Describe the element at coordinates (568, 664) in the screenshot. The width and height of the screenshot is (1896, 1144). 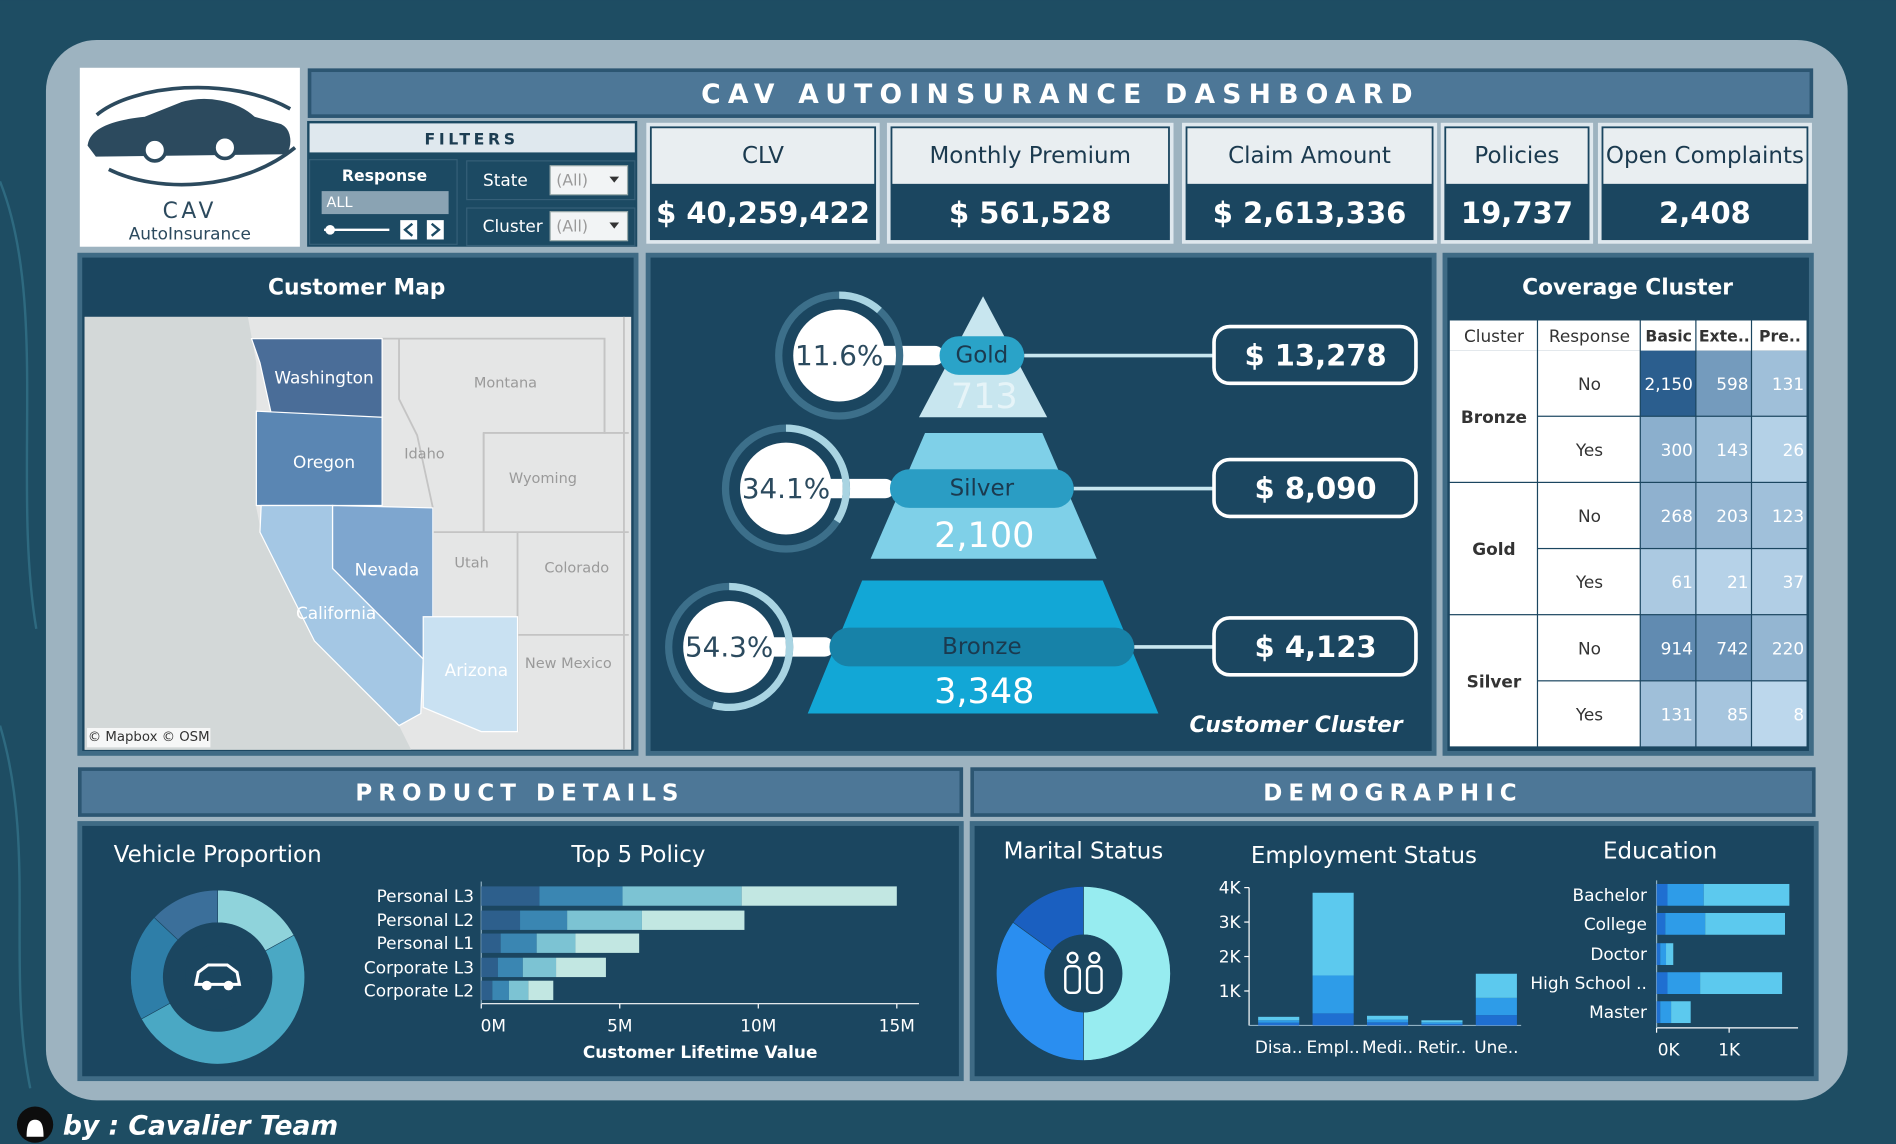
I see `state-label: New Mexico` at that location.